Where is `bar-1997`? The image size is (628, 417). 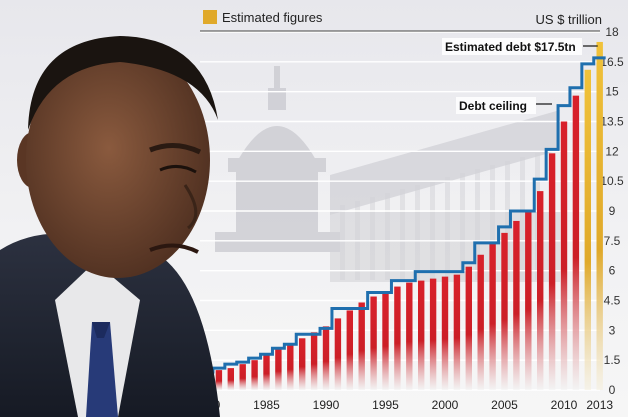
bar-1997 is located at coordinates (409, 336).